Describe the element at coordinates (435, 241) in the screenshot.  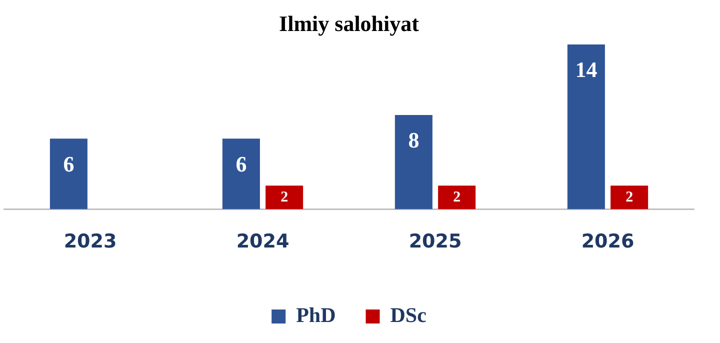
I see `x-tick-label: 2025` at that location.